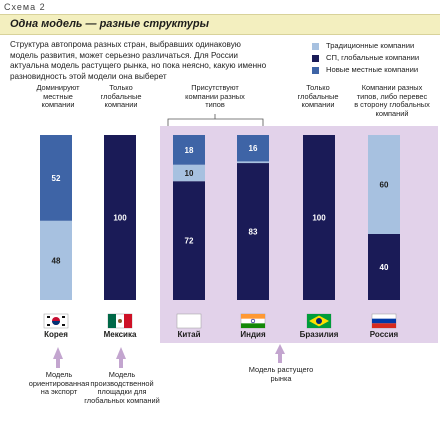 The width and height of the screenshot is (440, 428). I want to click on country-label: Мексика, so click(120, 334).